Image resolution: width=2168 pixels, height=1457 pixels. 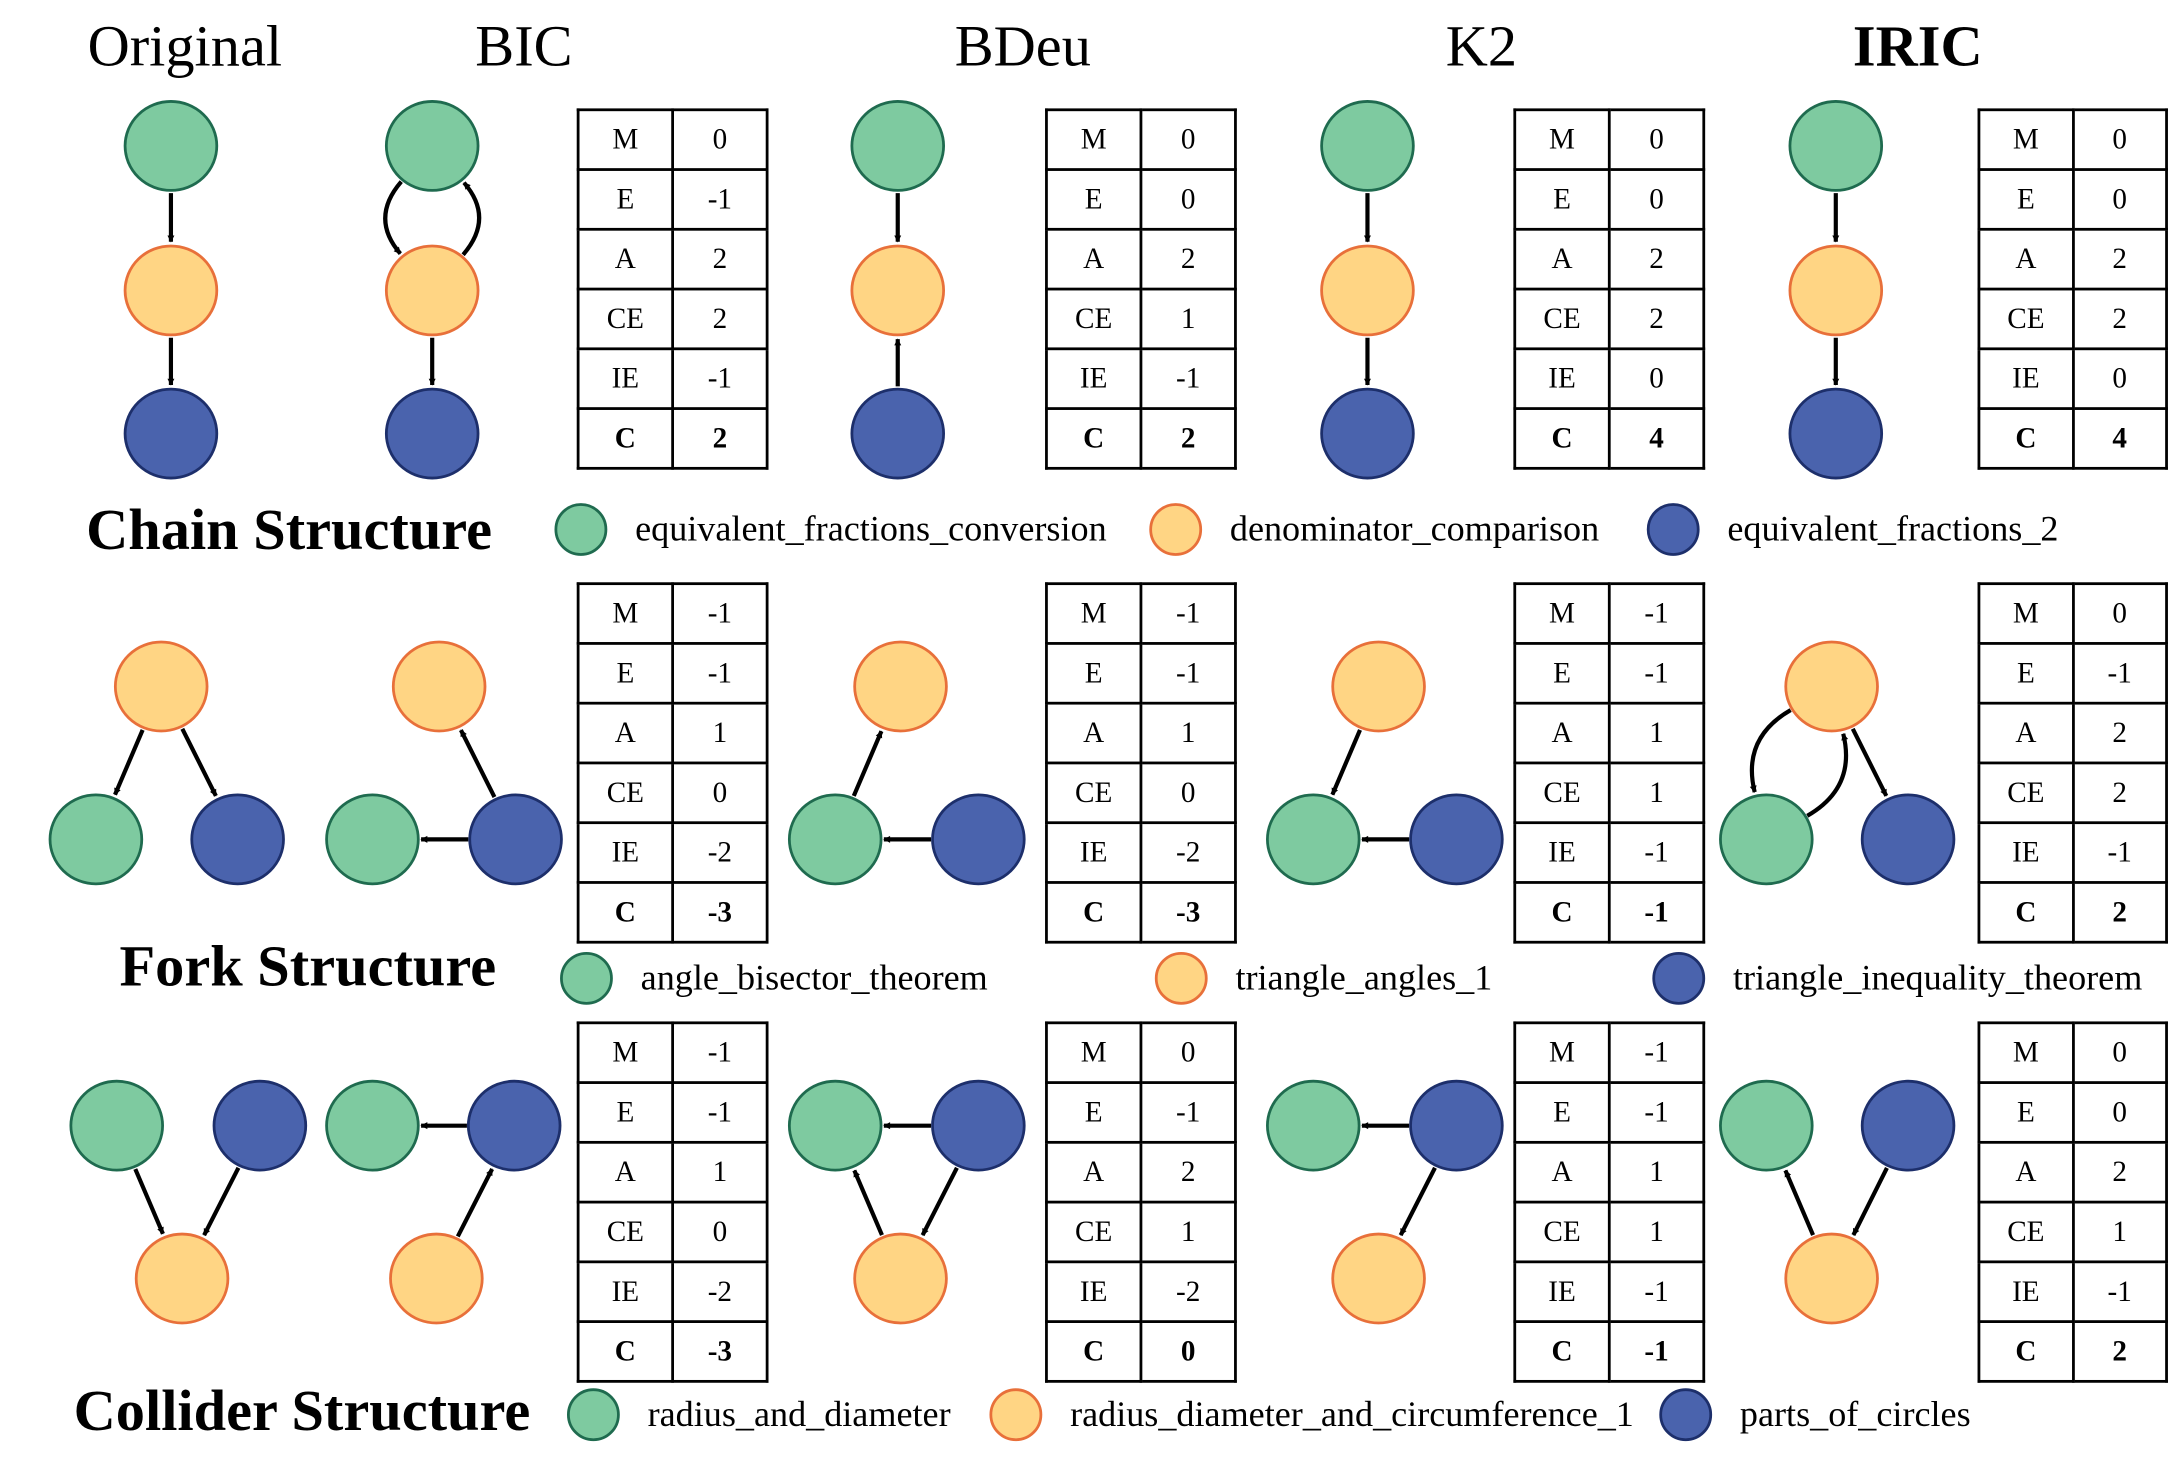 I want to click on legend-label: radius_and_diameter, so click(x=799, y=1414).